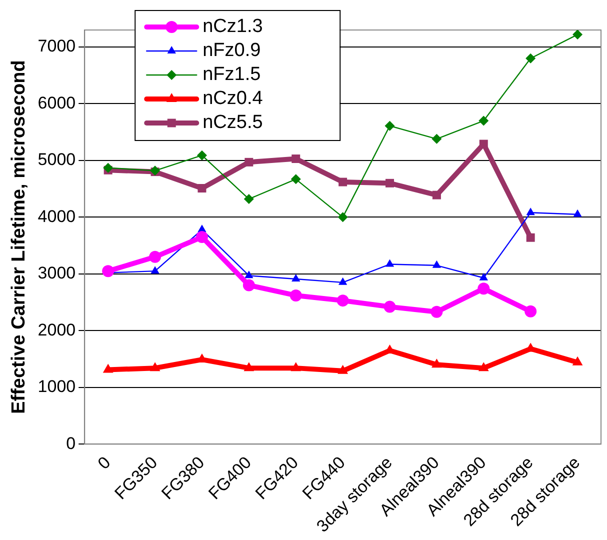 The image size is (607, 540). Describe the element at coordinates (57, 386) in the screenshot. I see `y-tick-label: 1000` at that location.